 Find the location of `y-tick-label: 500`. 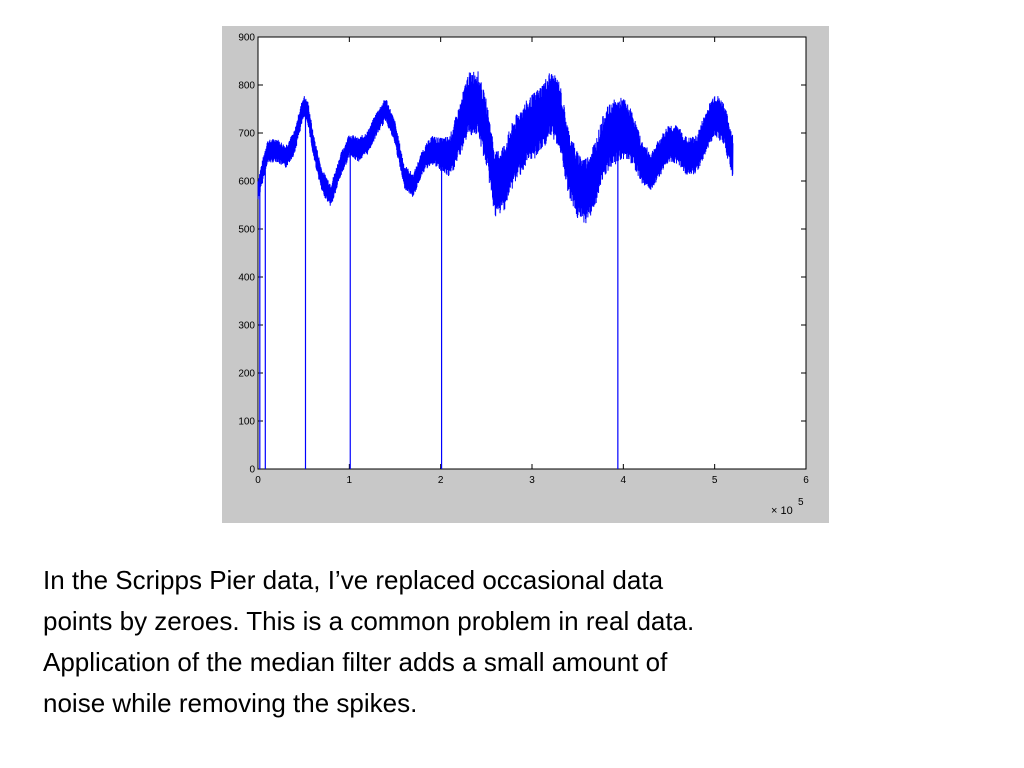

y-tick-label: 500 is located at coordinates (246, 230).